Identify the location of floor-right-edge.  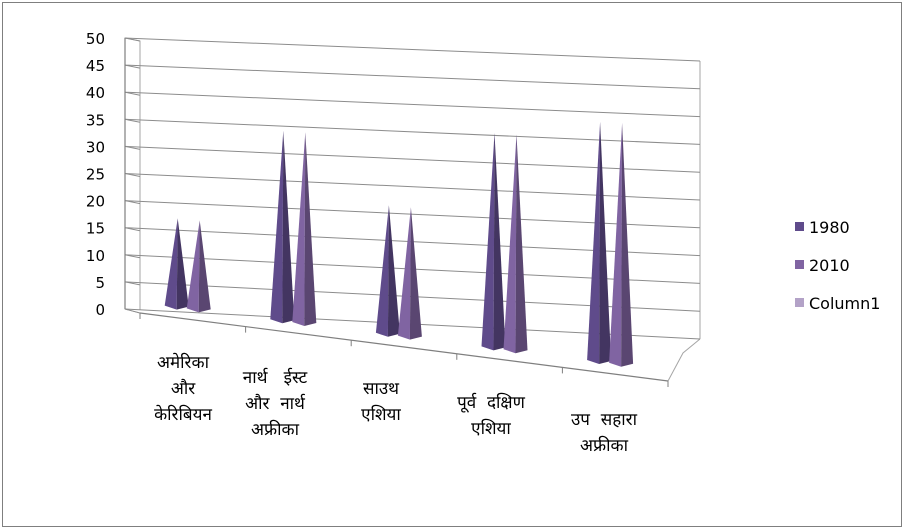
(684, 360).